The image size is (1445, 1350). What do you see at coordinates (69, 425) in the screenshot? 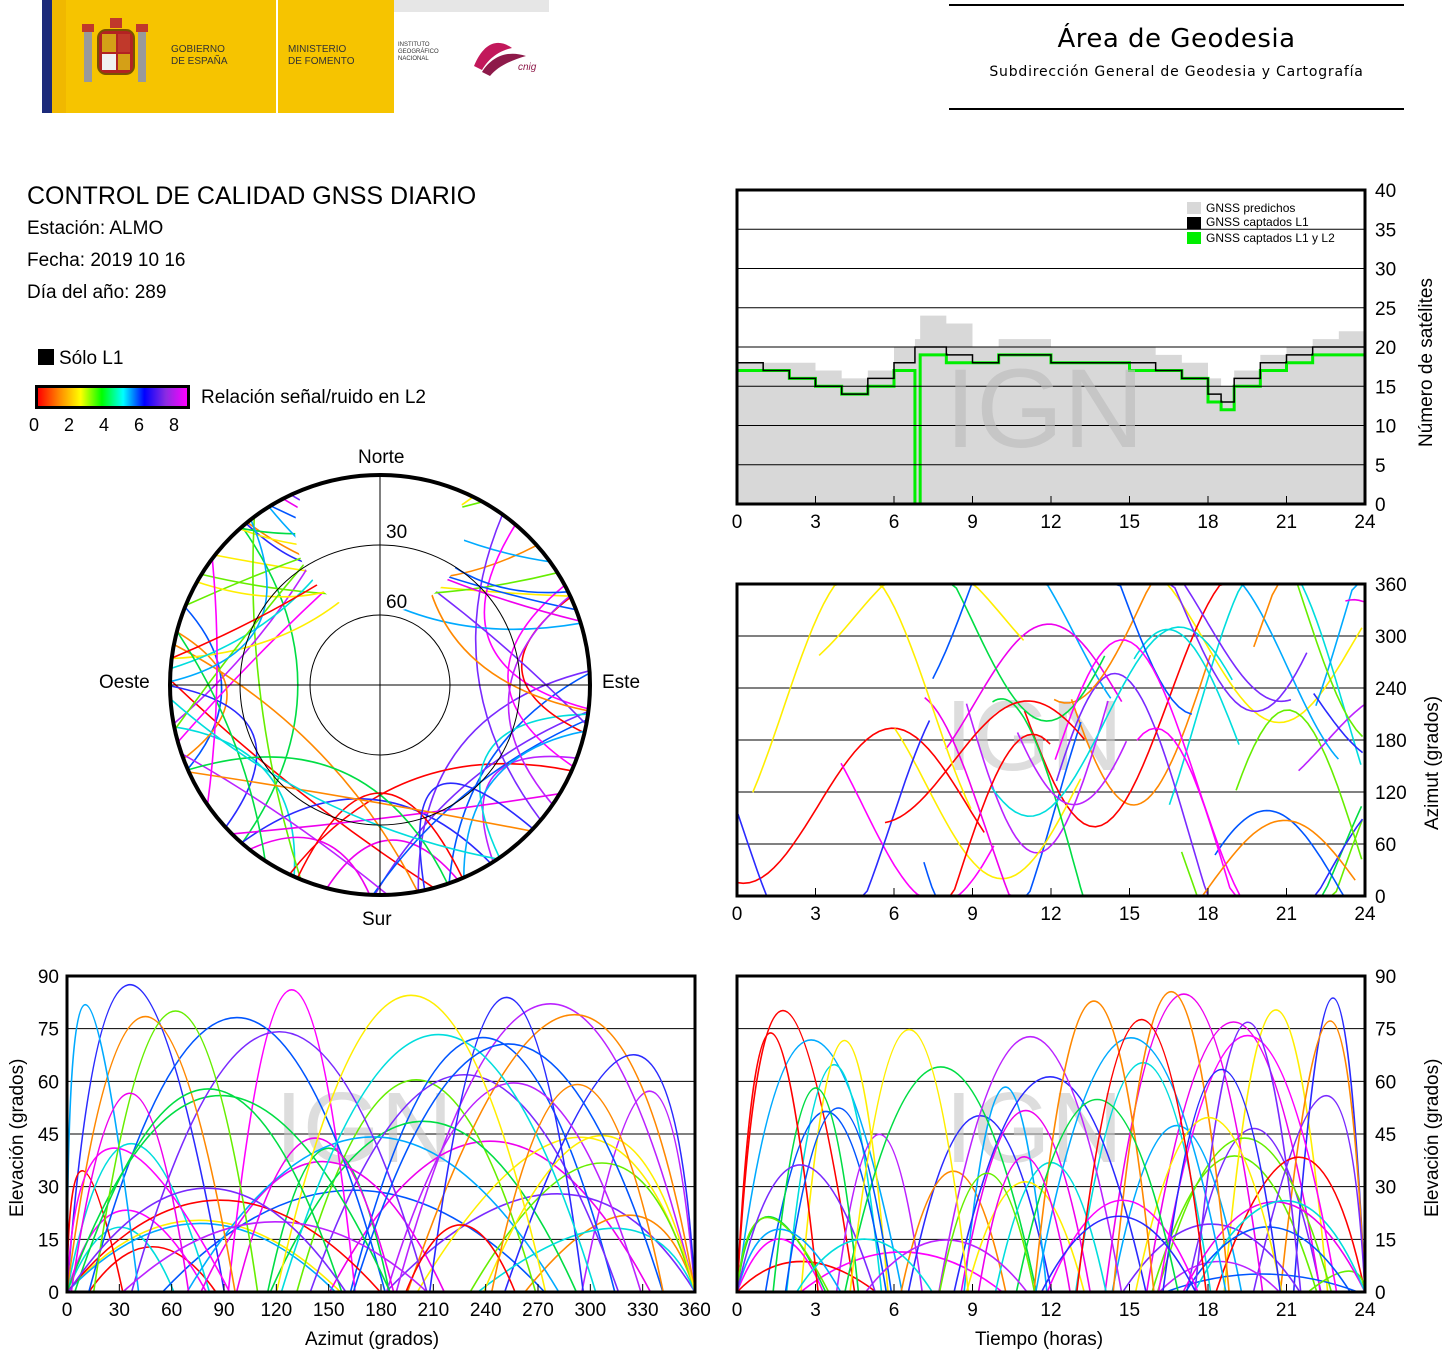
I see `snr-tick-2: 2` at bounding box center [69, 425].